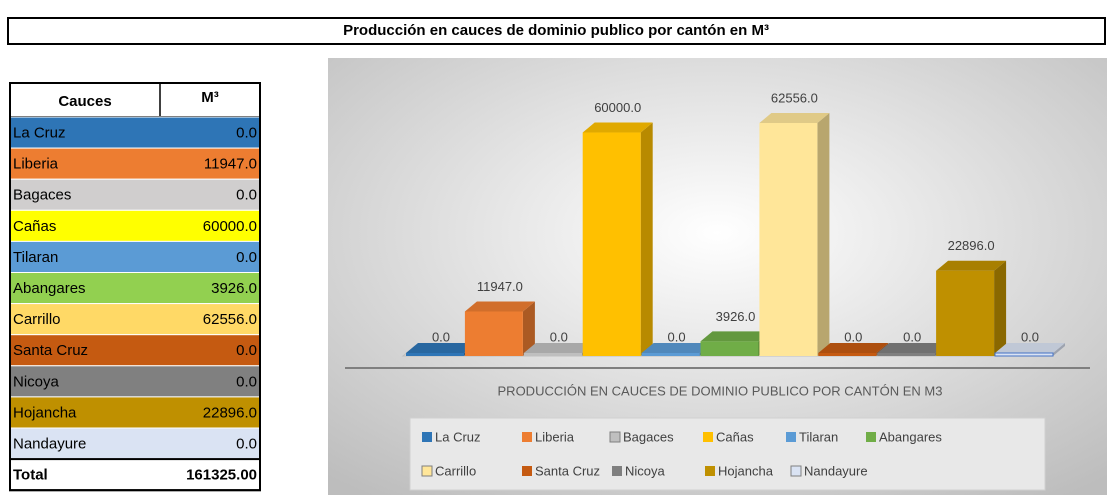  What do you see at coordinates (49, 444) in the screenshot?
I see `row-name: Nandayure` at bounding box center [49, 444].